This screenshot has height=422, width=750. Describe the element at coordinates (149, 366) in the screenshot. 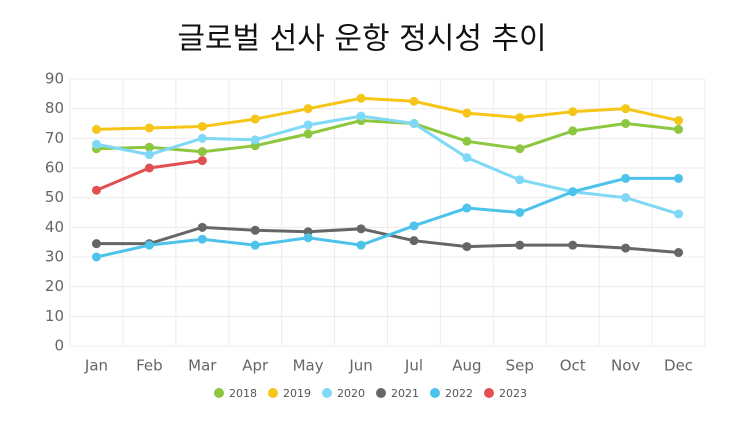

I see `x-tick-label: Feb` at that location.